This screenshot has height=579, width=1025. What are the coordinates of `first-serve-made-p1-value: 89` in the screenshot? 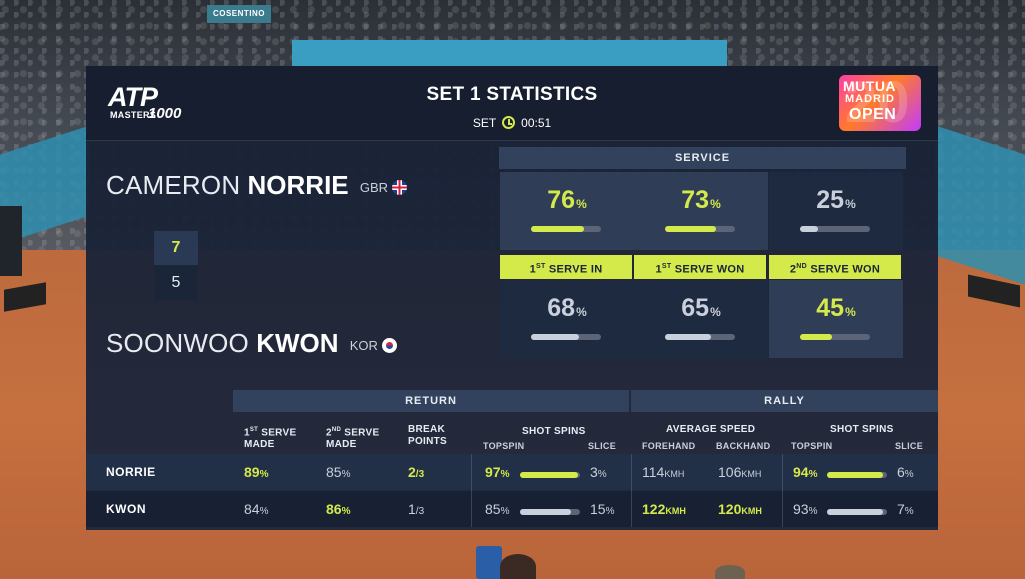 It's located at (252, 472).